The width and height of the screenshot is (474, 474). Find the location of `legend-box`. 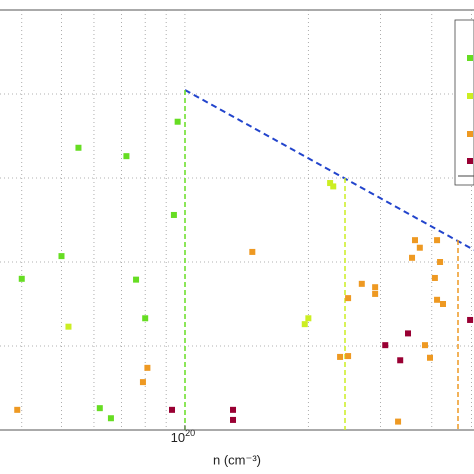

legend-box is located at coordinates (464, 102).